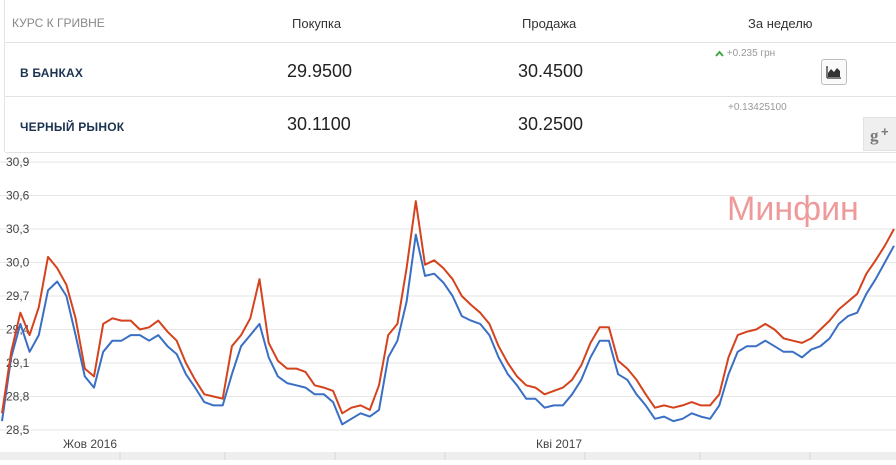 The image size is (896, 465). I want to click on x-tick-label: Кві 2017, so click(559, 444).